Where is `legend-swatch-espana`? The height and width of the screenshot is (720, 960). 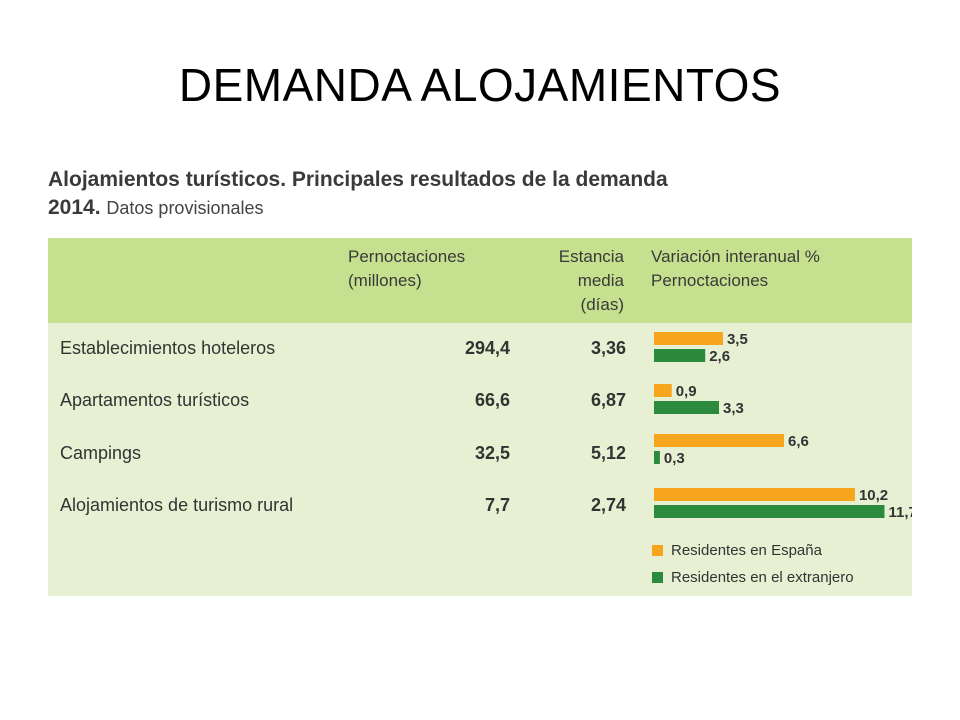
legend-swatch-espana is located at coordinates (657, 550).